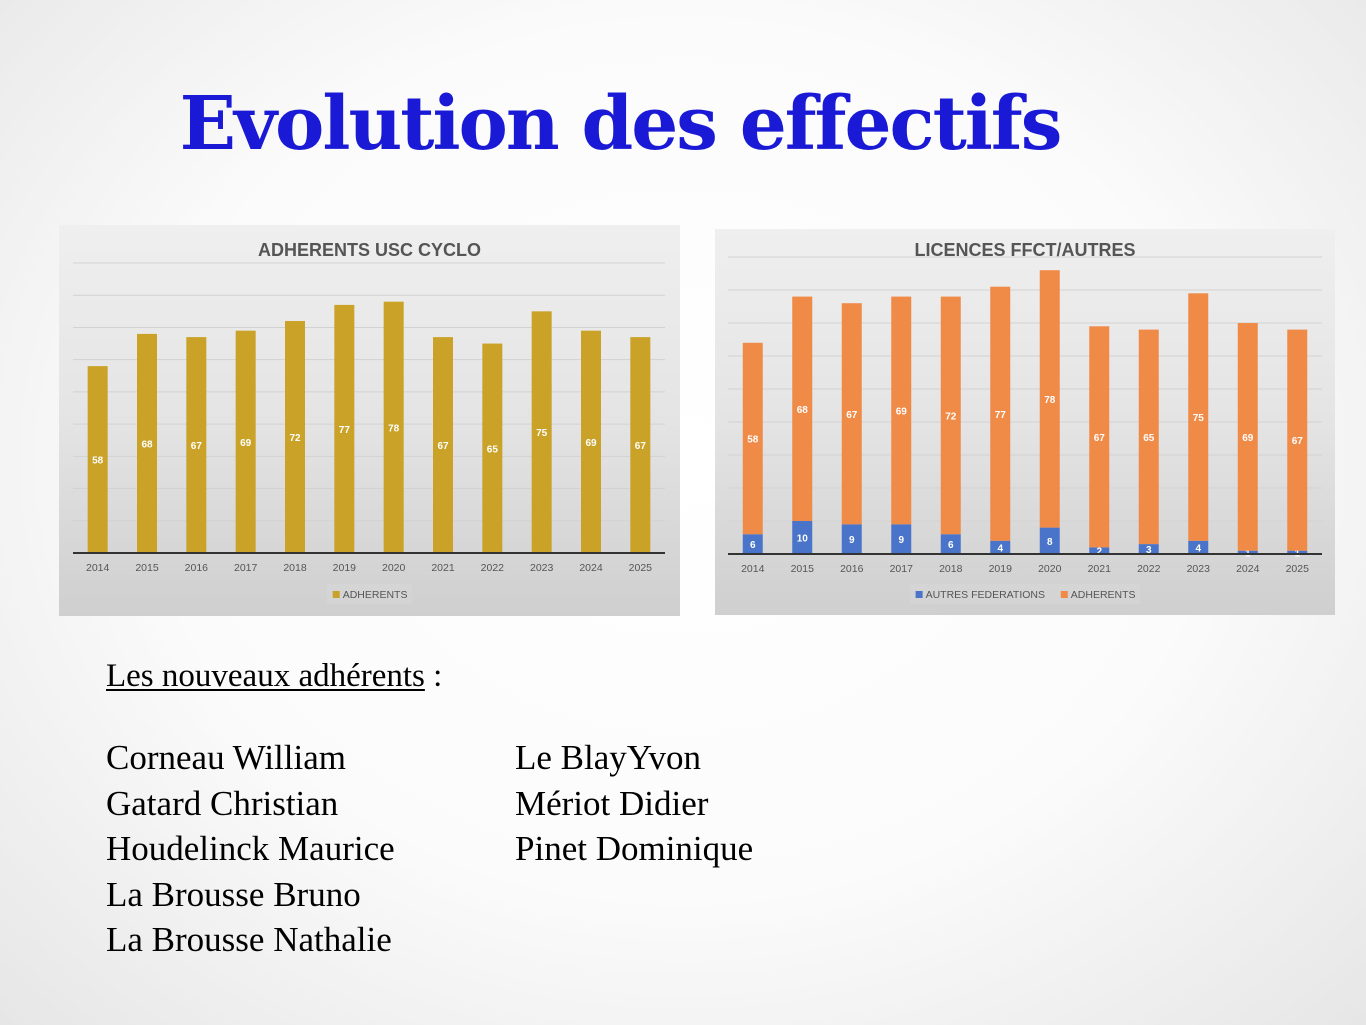  Describe the element at coordinates (641, 568) in the screenshot. I see `x-tick-label: 2025` at that location.